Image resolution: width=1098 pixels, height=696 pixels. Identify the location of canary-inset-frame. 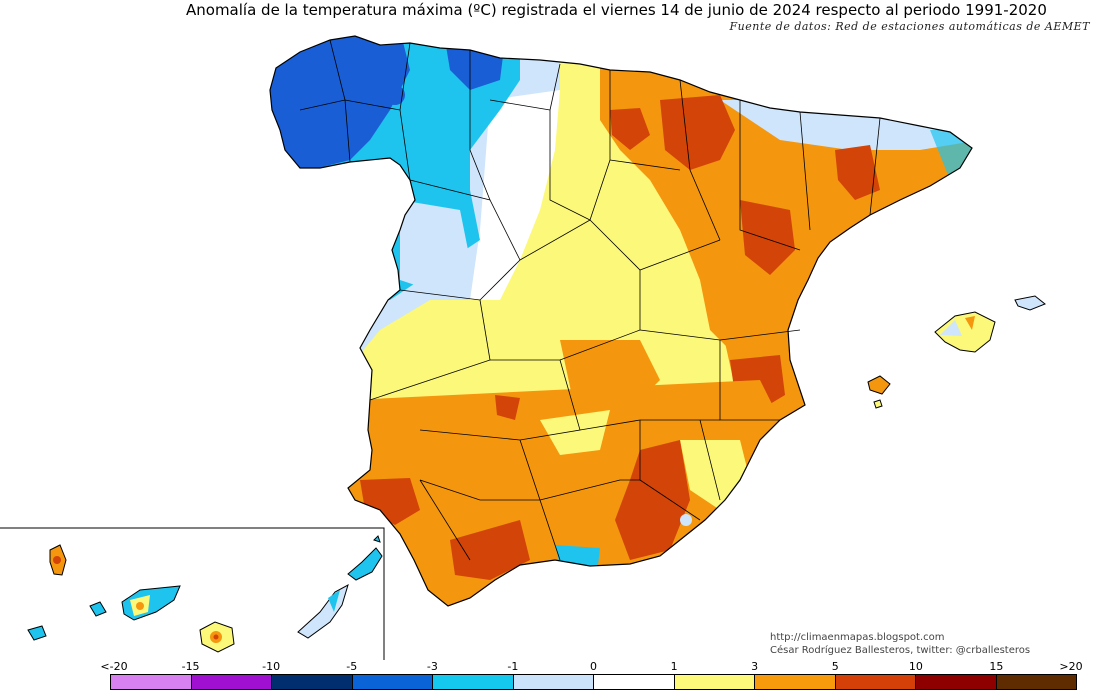
(192, 593).